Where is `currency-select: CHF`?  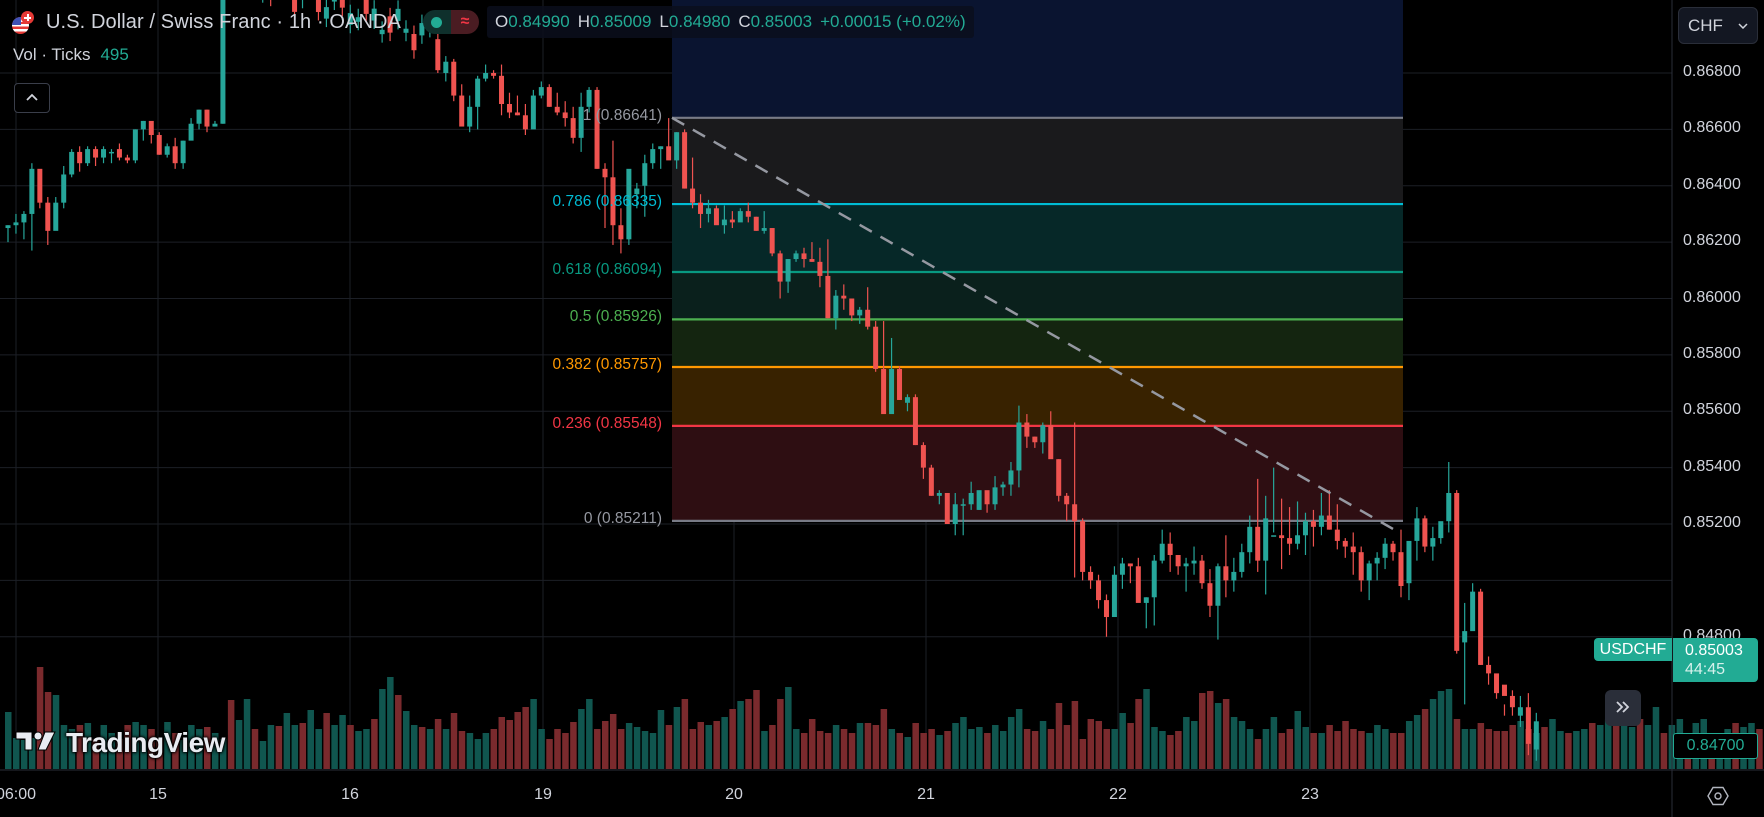
currency-select: CHF is located at coordinates (1718, 25).